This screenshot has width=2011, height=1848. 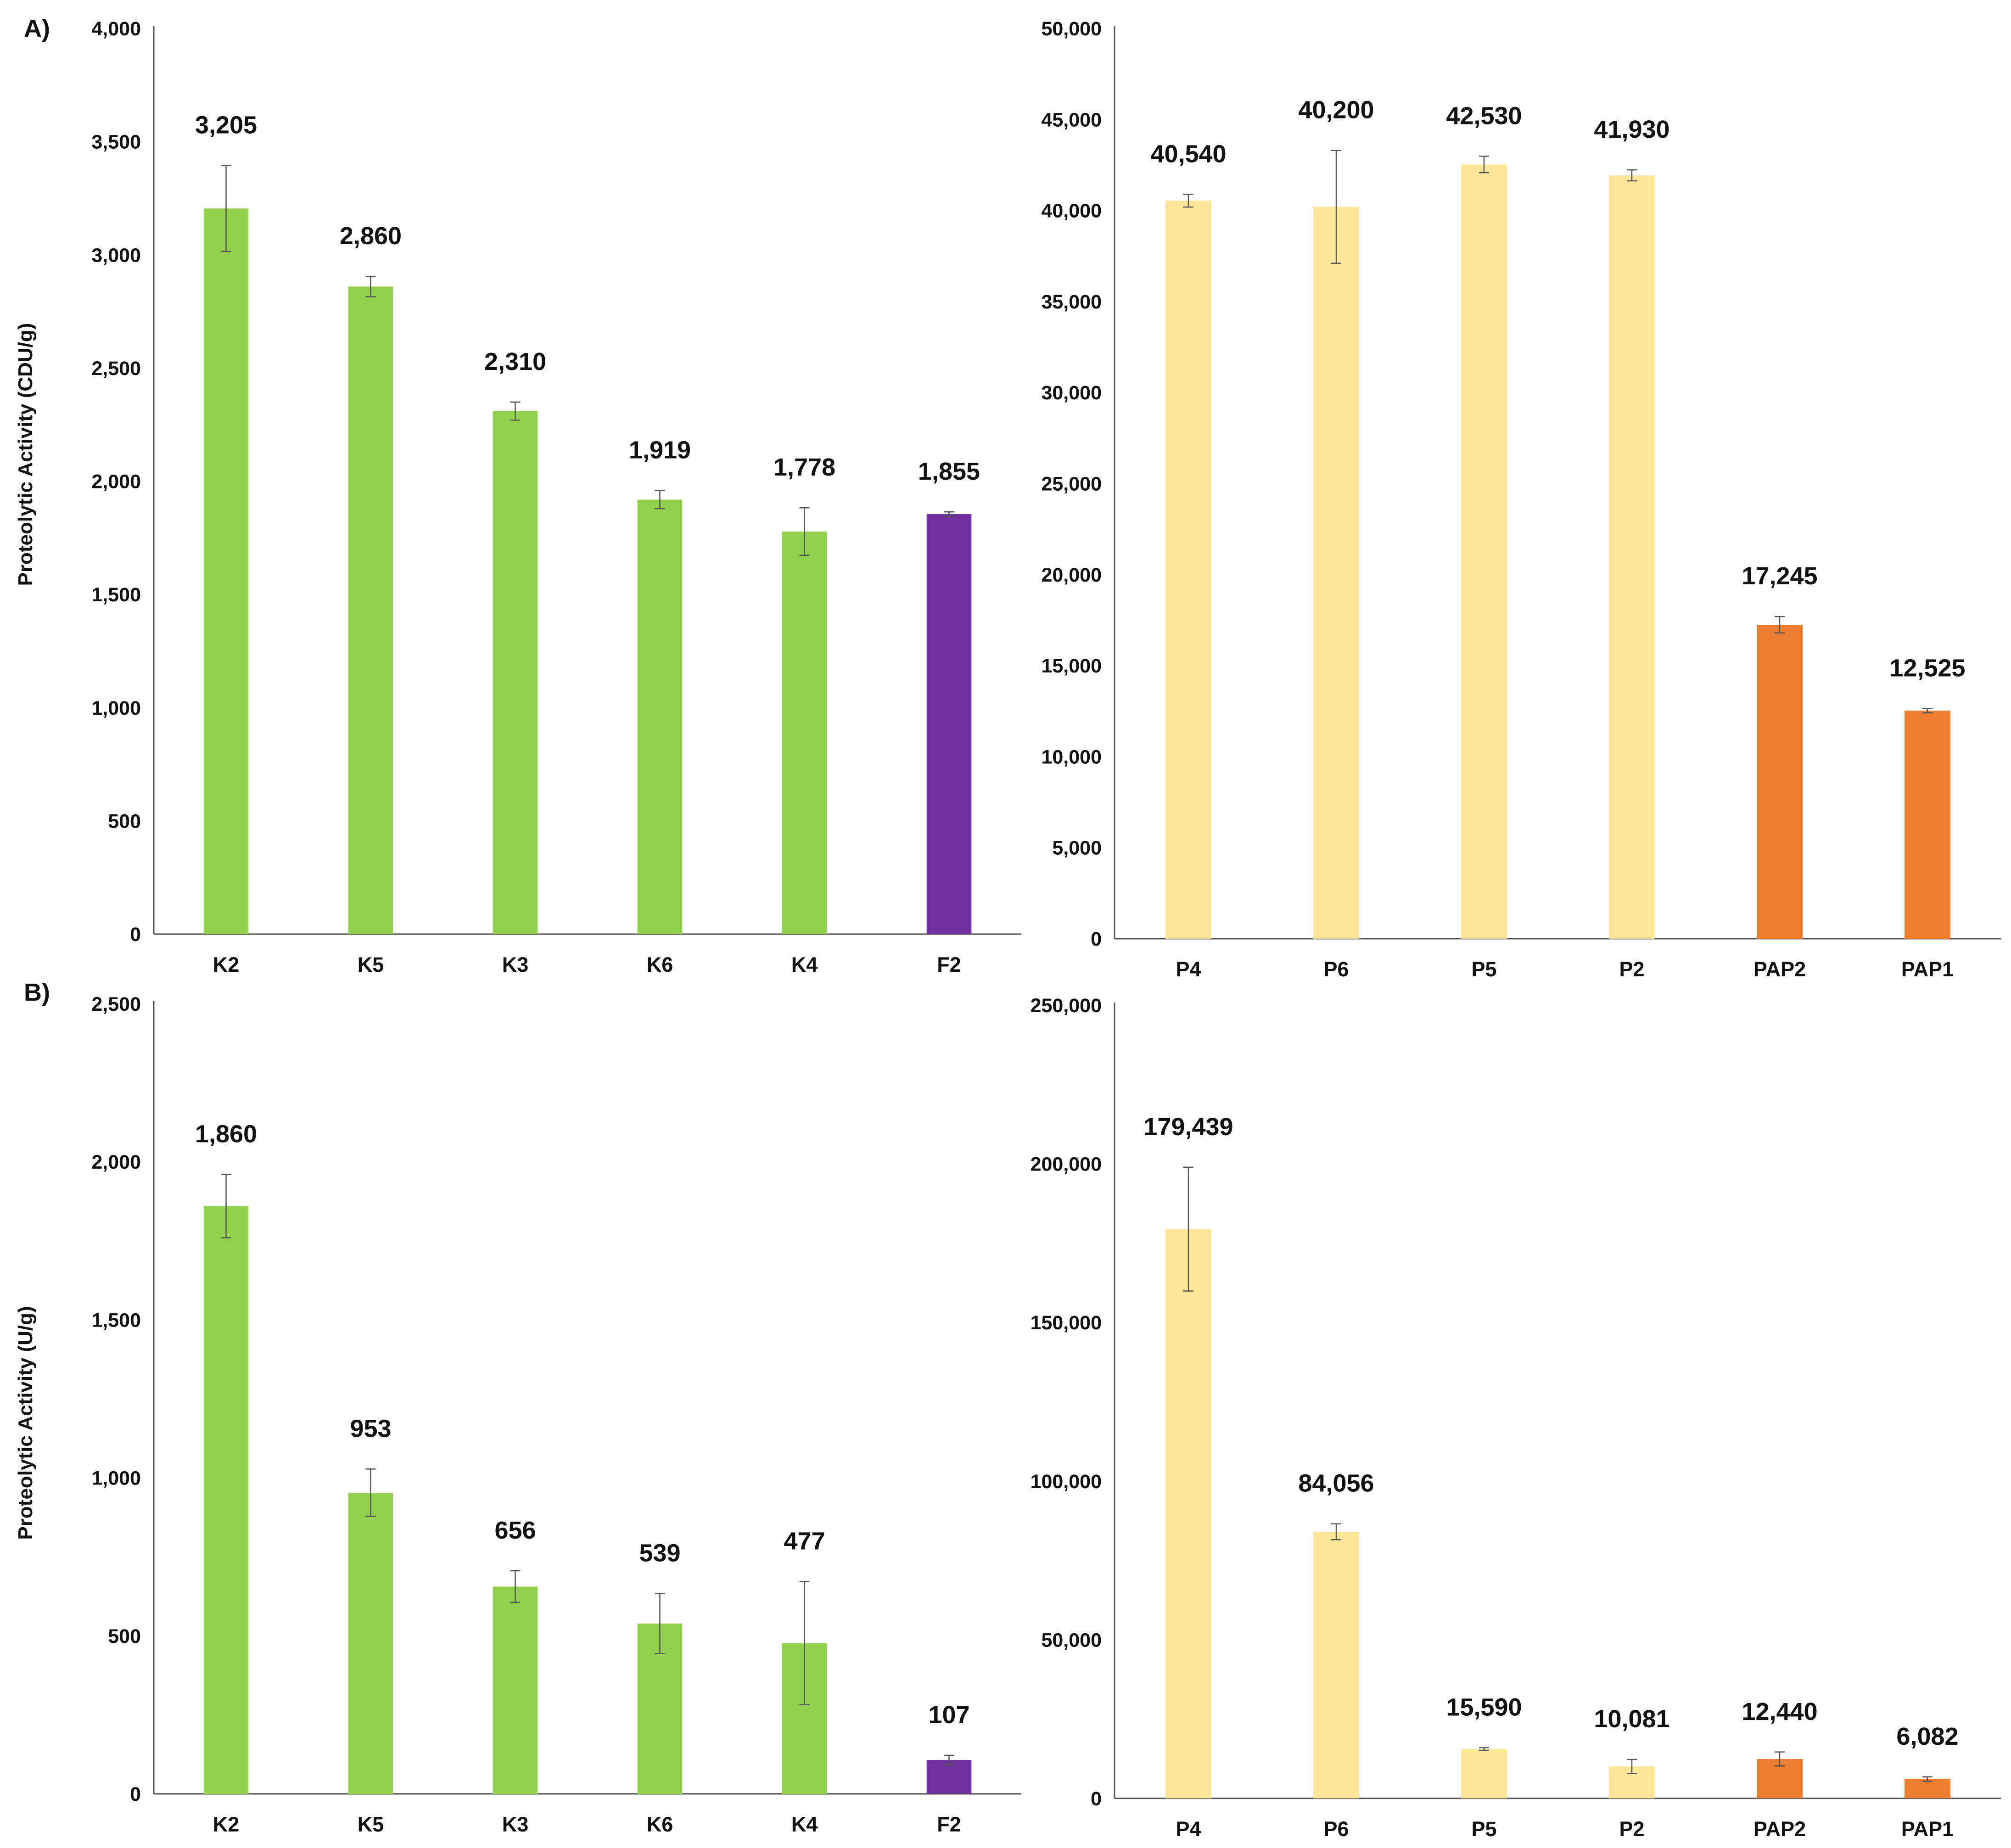 I want to click on data-label: 107, so click(x=949, y=1715).